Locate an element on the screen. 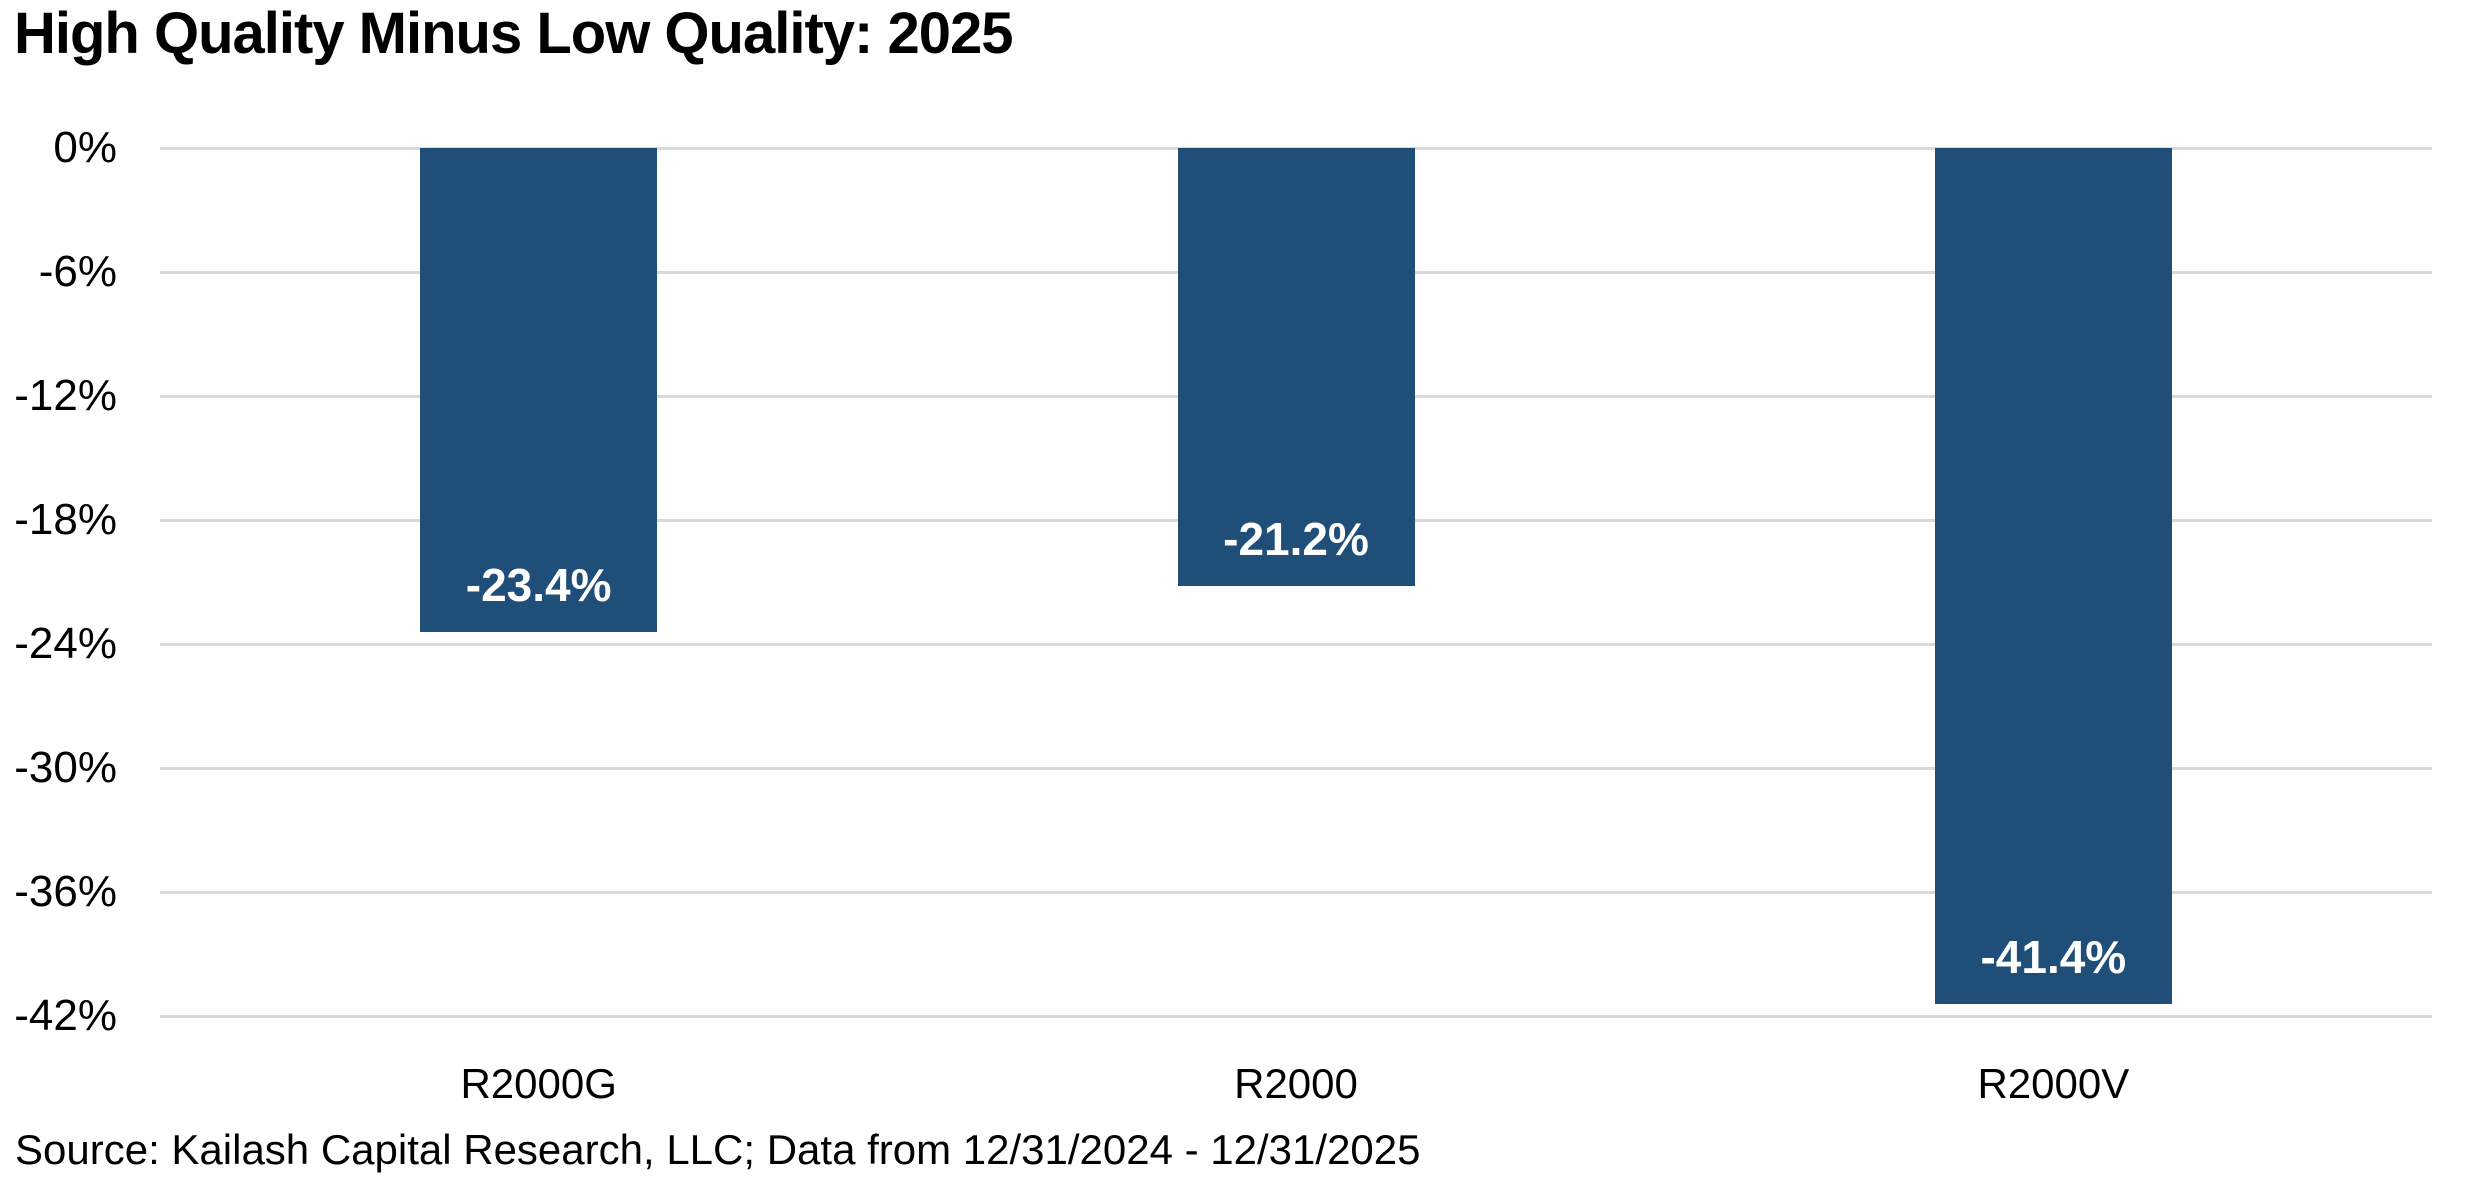 This screenshot has width=2475, height=1188. x-axis-tick-label-r2000v: R2000V is located at coordinates (2053, 1083).